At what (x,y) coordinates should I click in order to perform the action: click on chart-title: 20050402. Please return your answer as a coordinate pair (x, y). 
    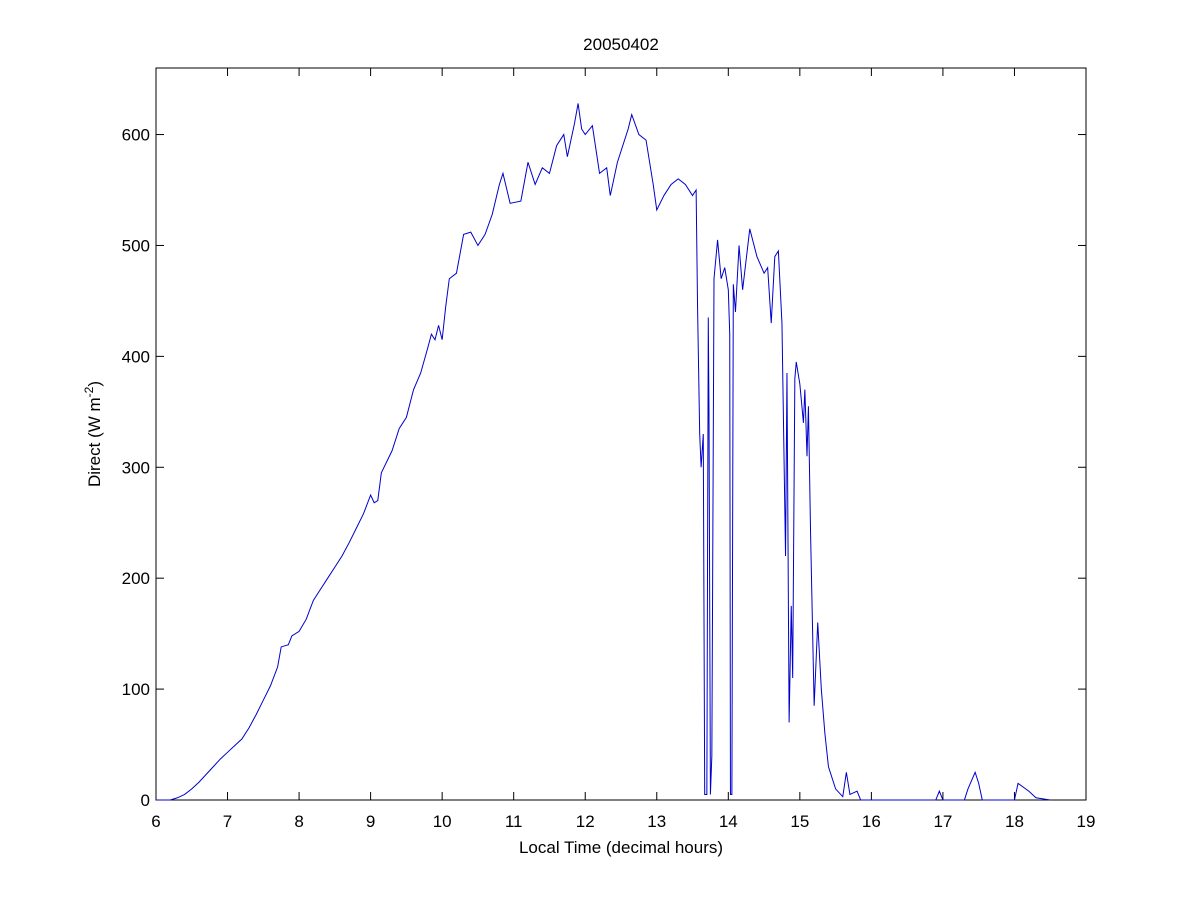
    Looking at the image, I should click on (621, 44).